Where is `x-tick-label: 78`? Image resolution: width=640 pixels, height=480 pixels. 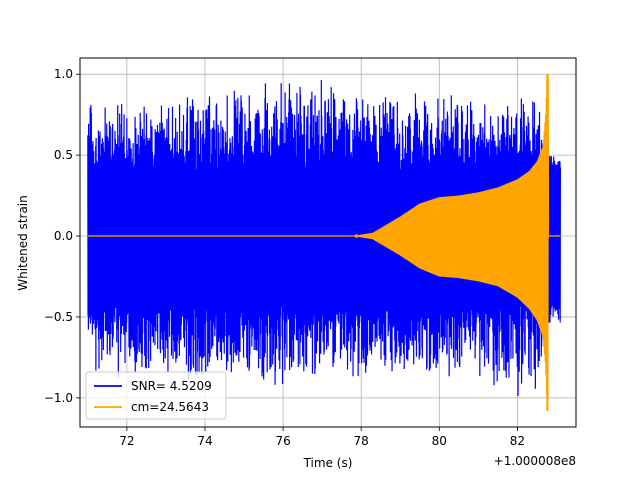
x-tick-label: 78 is located at coordinates (361, 441).